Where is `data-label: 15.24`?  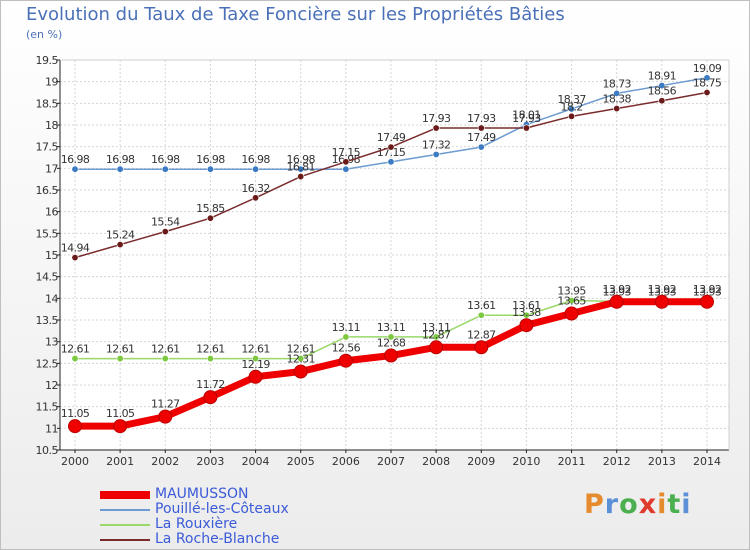
data-label: 15.24 is located at coordinates (120, 235).